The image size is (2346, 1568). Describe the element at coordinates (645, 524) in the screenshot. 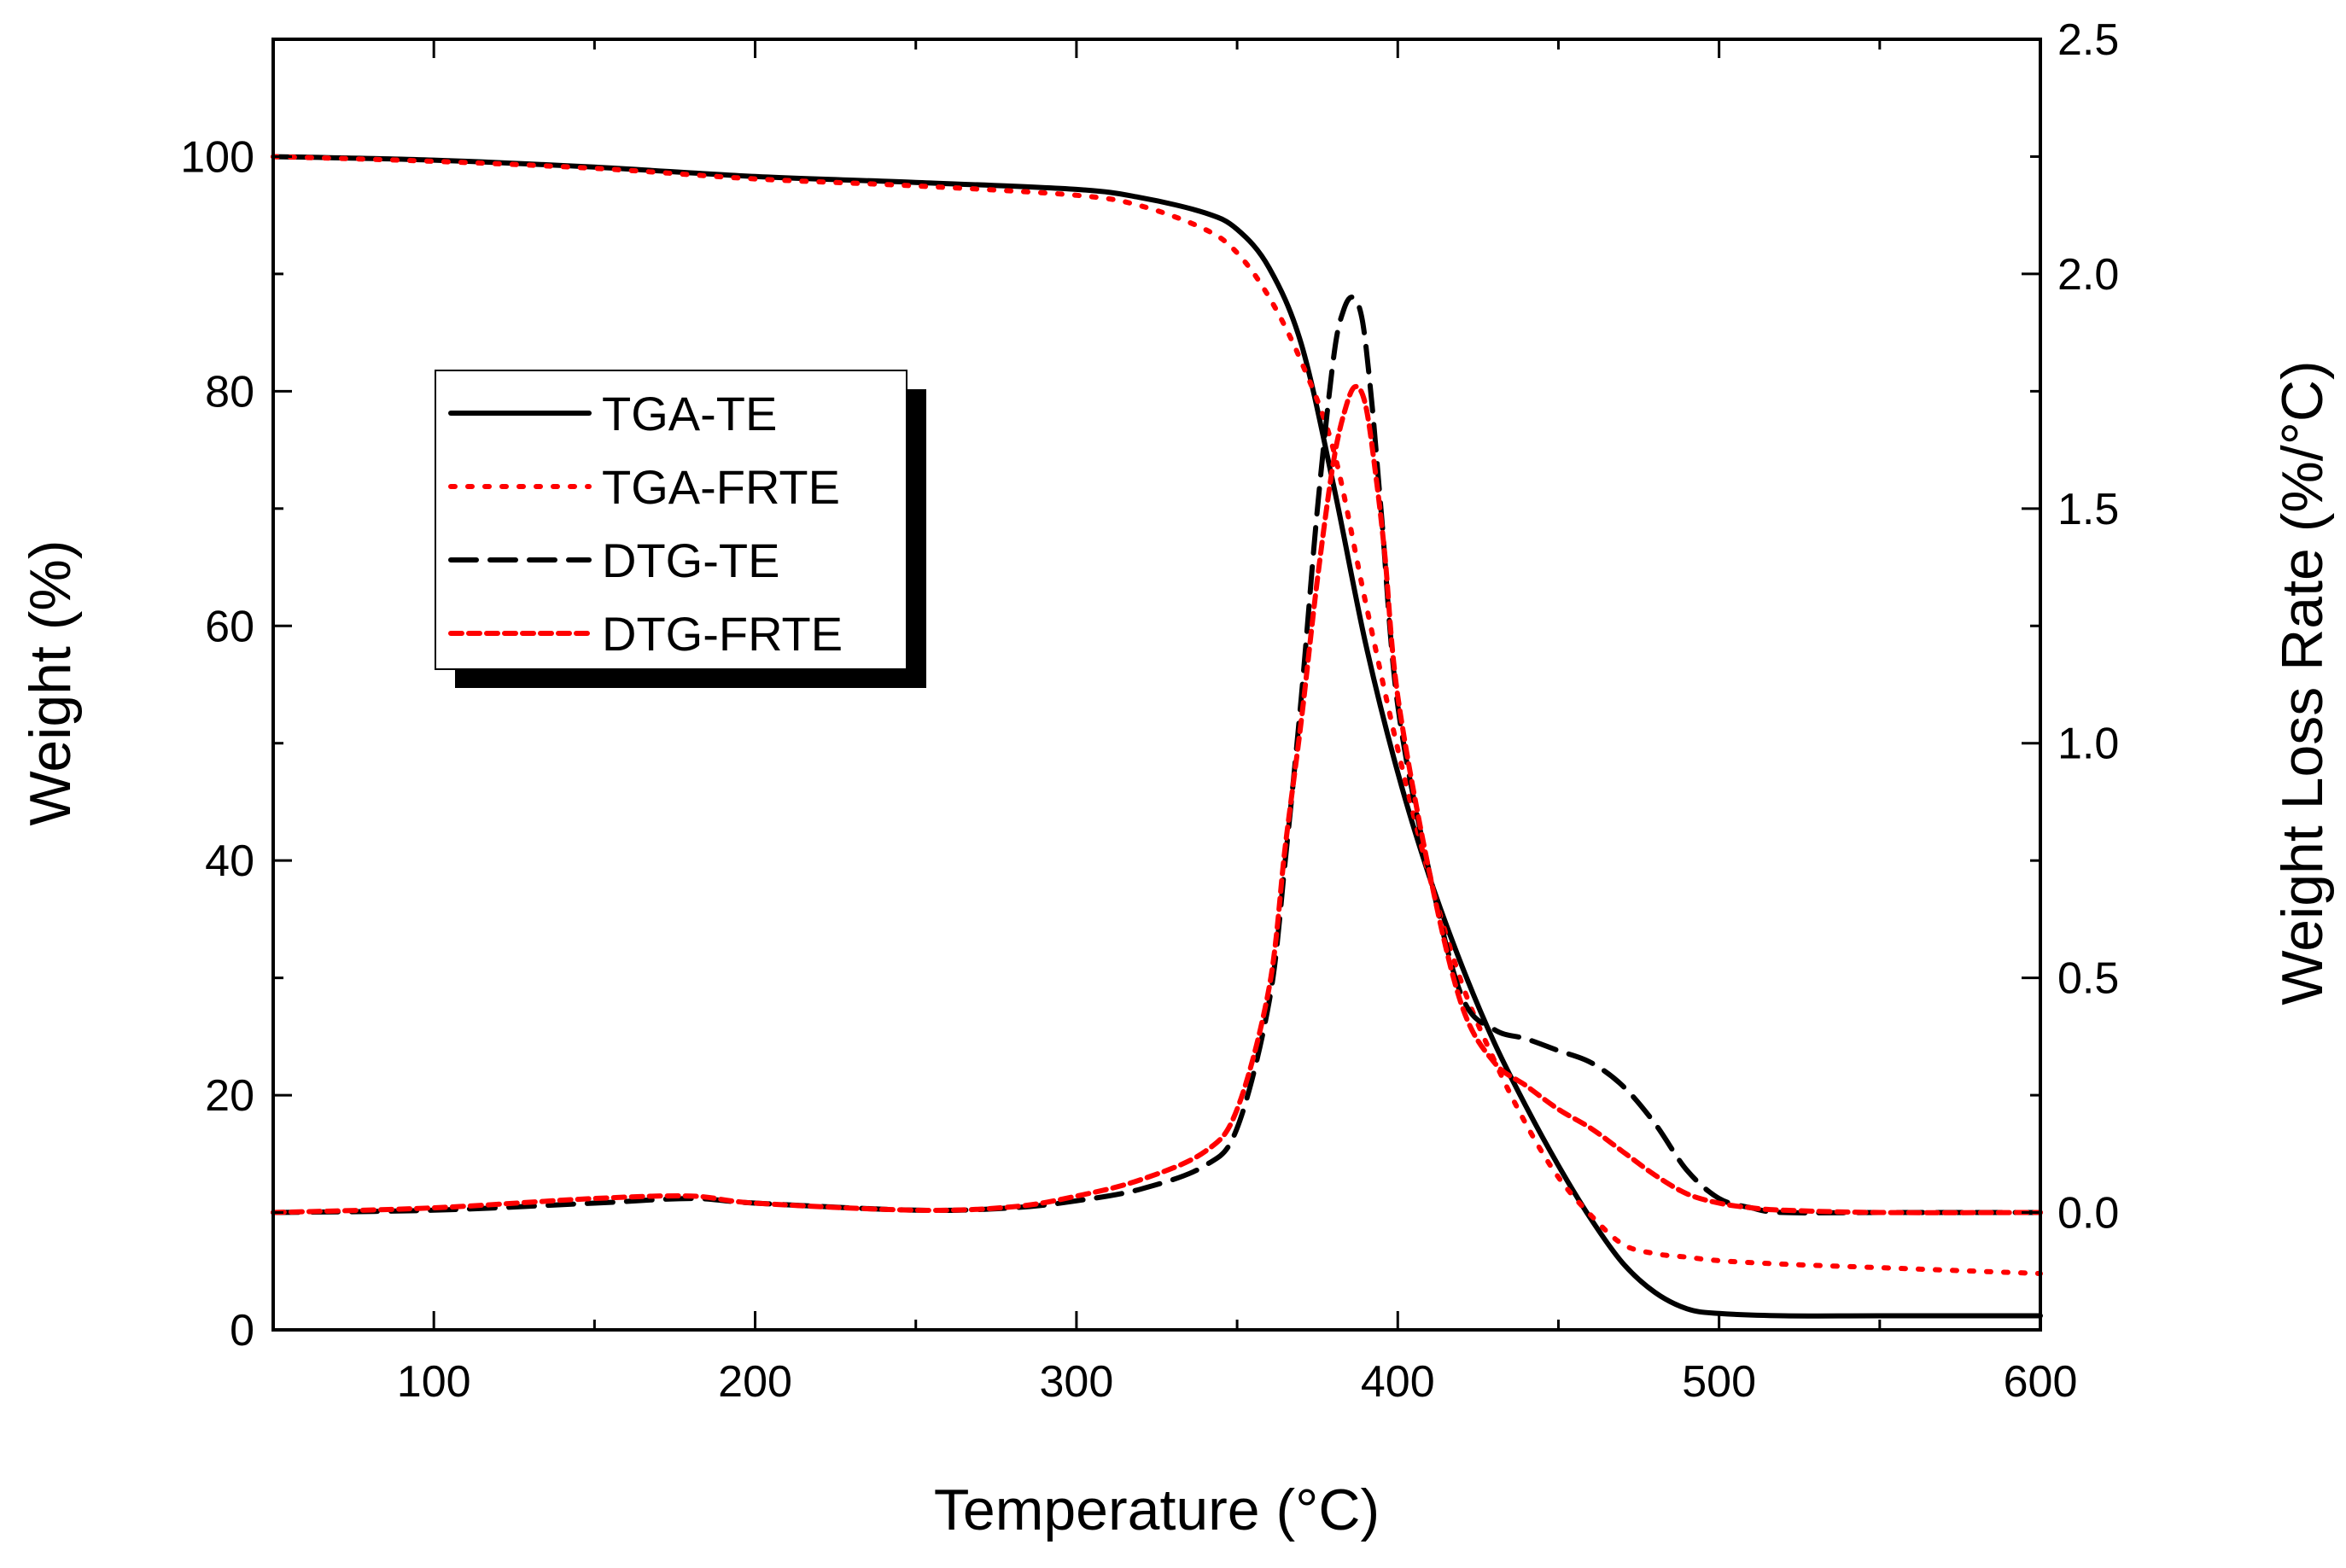

I see `legend-items: TGA-TE TGA-FRTE DTG-TE DTG-FRTE` at that location.